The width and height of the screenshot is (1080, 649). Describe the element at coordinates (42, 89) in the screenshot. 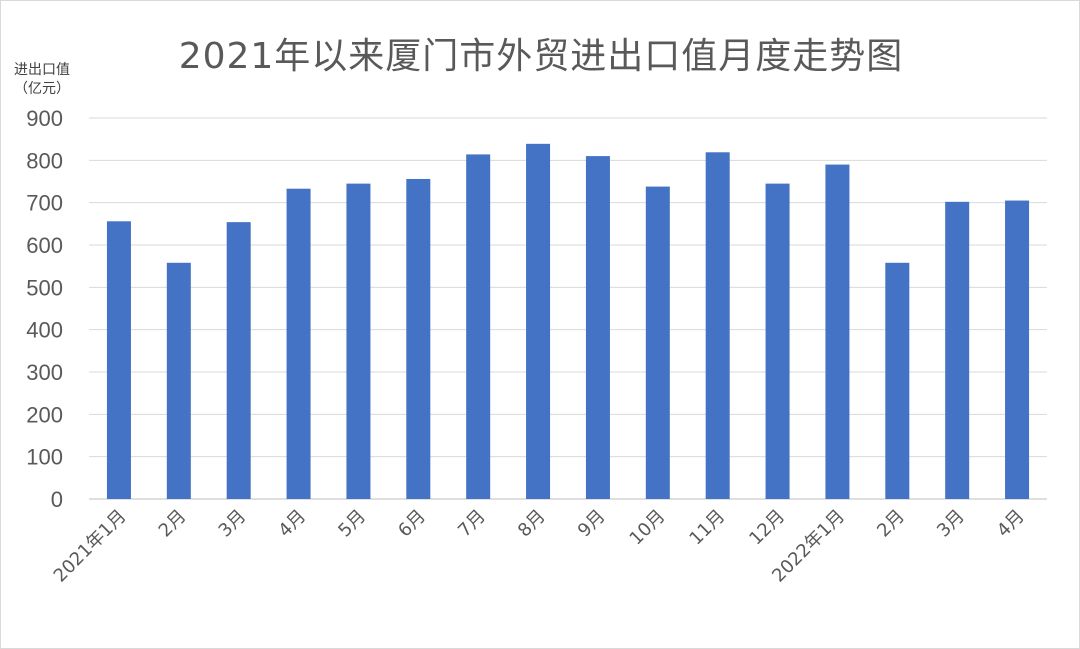

I see `y-axis-label-line-2: （亿元）` at that location.